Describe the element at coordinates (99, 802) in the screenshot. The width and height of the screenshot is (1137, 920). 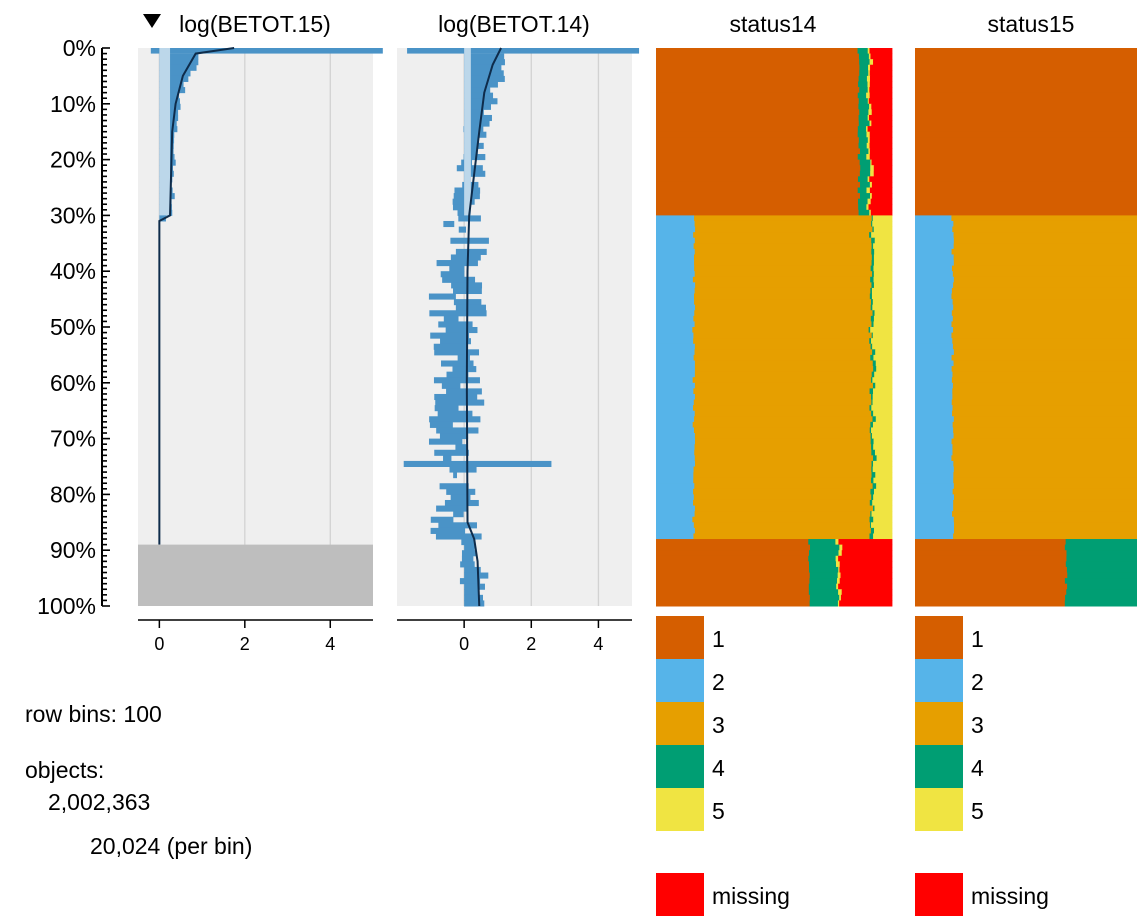
I see `objects-count: 2,002,363` at that location.